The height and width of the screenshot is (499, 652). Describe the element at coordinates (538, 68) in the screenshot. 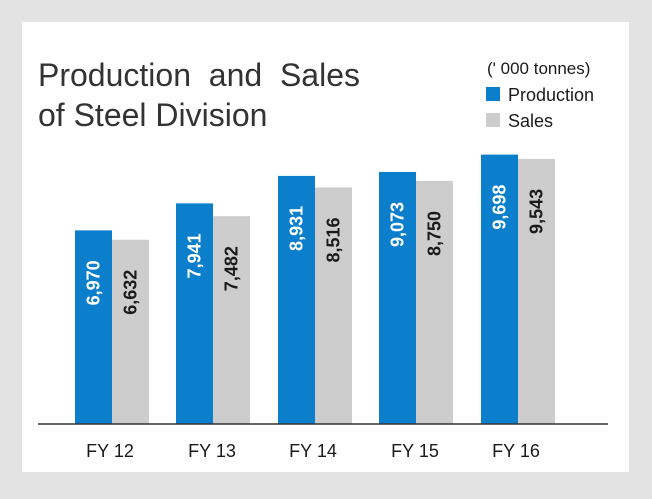

I see `unit-label: (' 000 tonnes)` at that location.